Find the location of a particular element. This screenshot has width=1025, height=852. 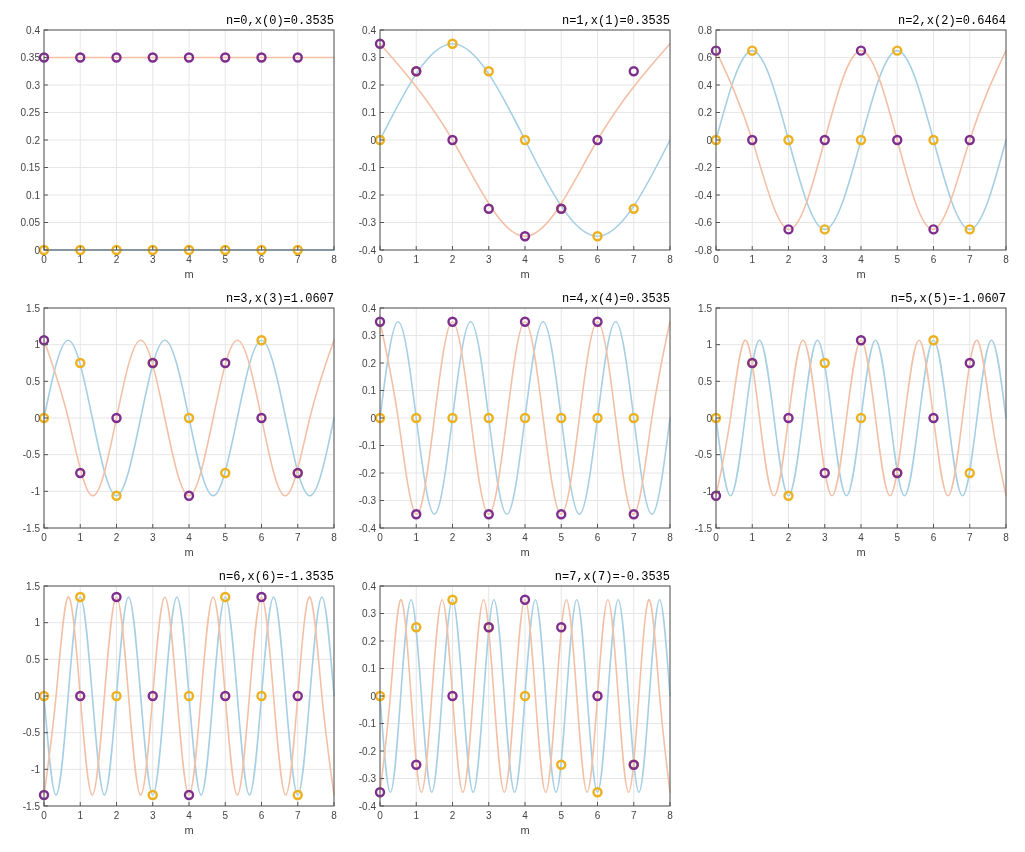

y-tick-label: 1 is located at coordinates (37, 623).